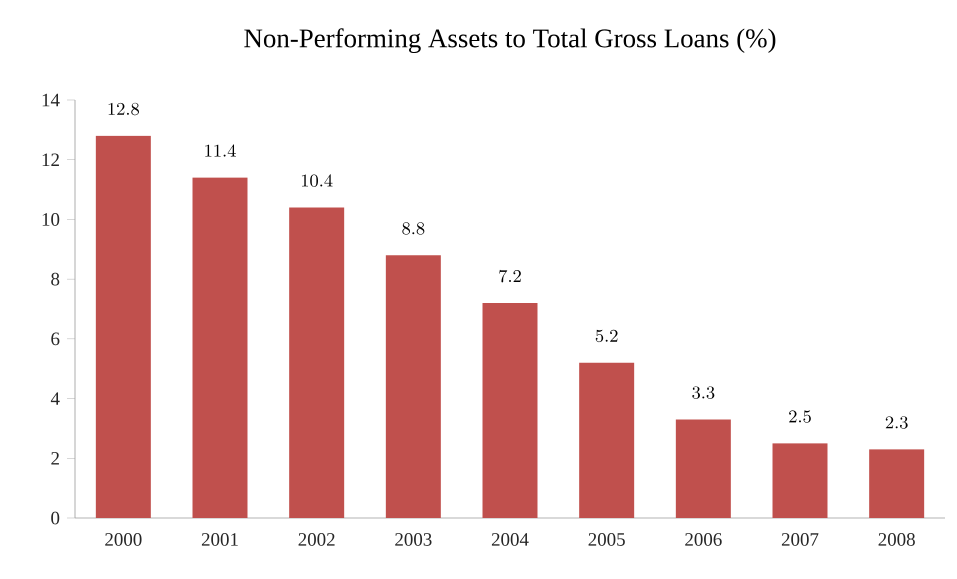 This screenshot has height=579, width=957. What do you see at coordinates (51, 100) in the screenshot?
I see `y-tick-label: 14` at bounding box center [51, 100].